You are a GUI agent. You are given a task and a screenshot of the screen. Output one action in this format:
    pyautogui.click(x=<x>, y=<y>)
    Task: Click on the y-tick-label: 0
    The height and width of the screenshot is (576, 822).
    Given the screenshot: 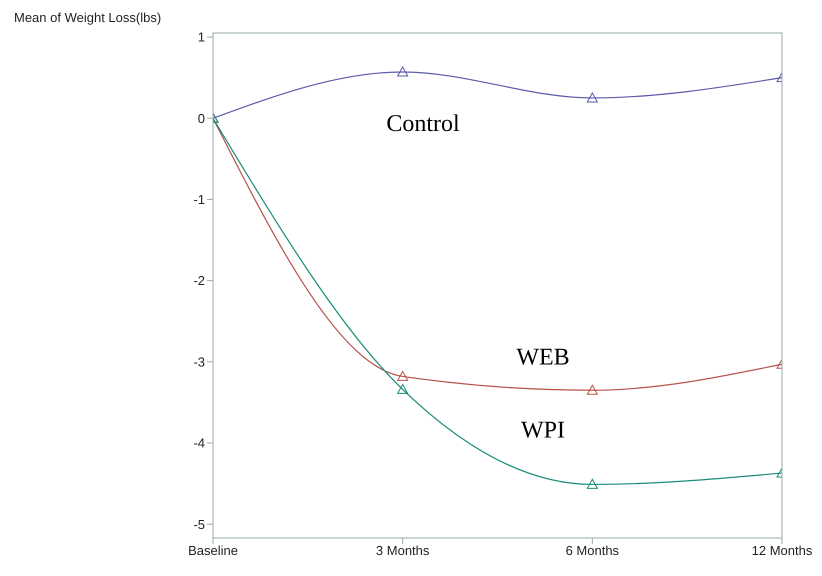 What is the action you would take?
    pyautogui.click(x=201, y=118)
    